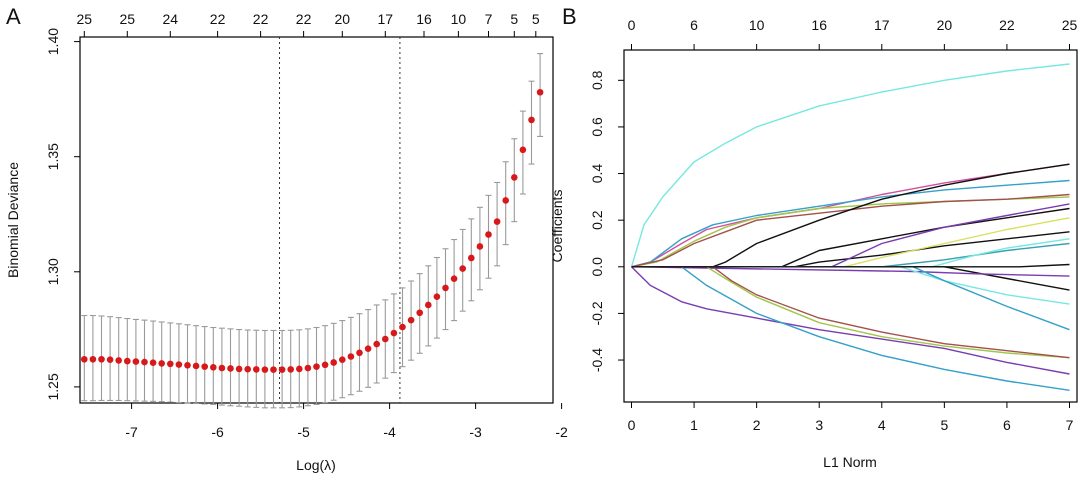 Image resolution: width=1080 pixels, height=478 pixels. What do you see at coordinates (597, 267) in the screenshot?
I see `y-tick-label: 0.0` at bounding box center [597, 267].